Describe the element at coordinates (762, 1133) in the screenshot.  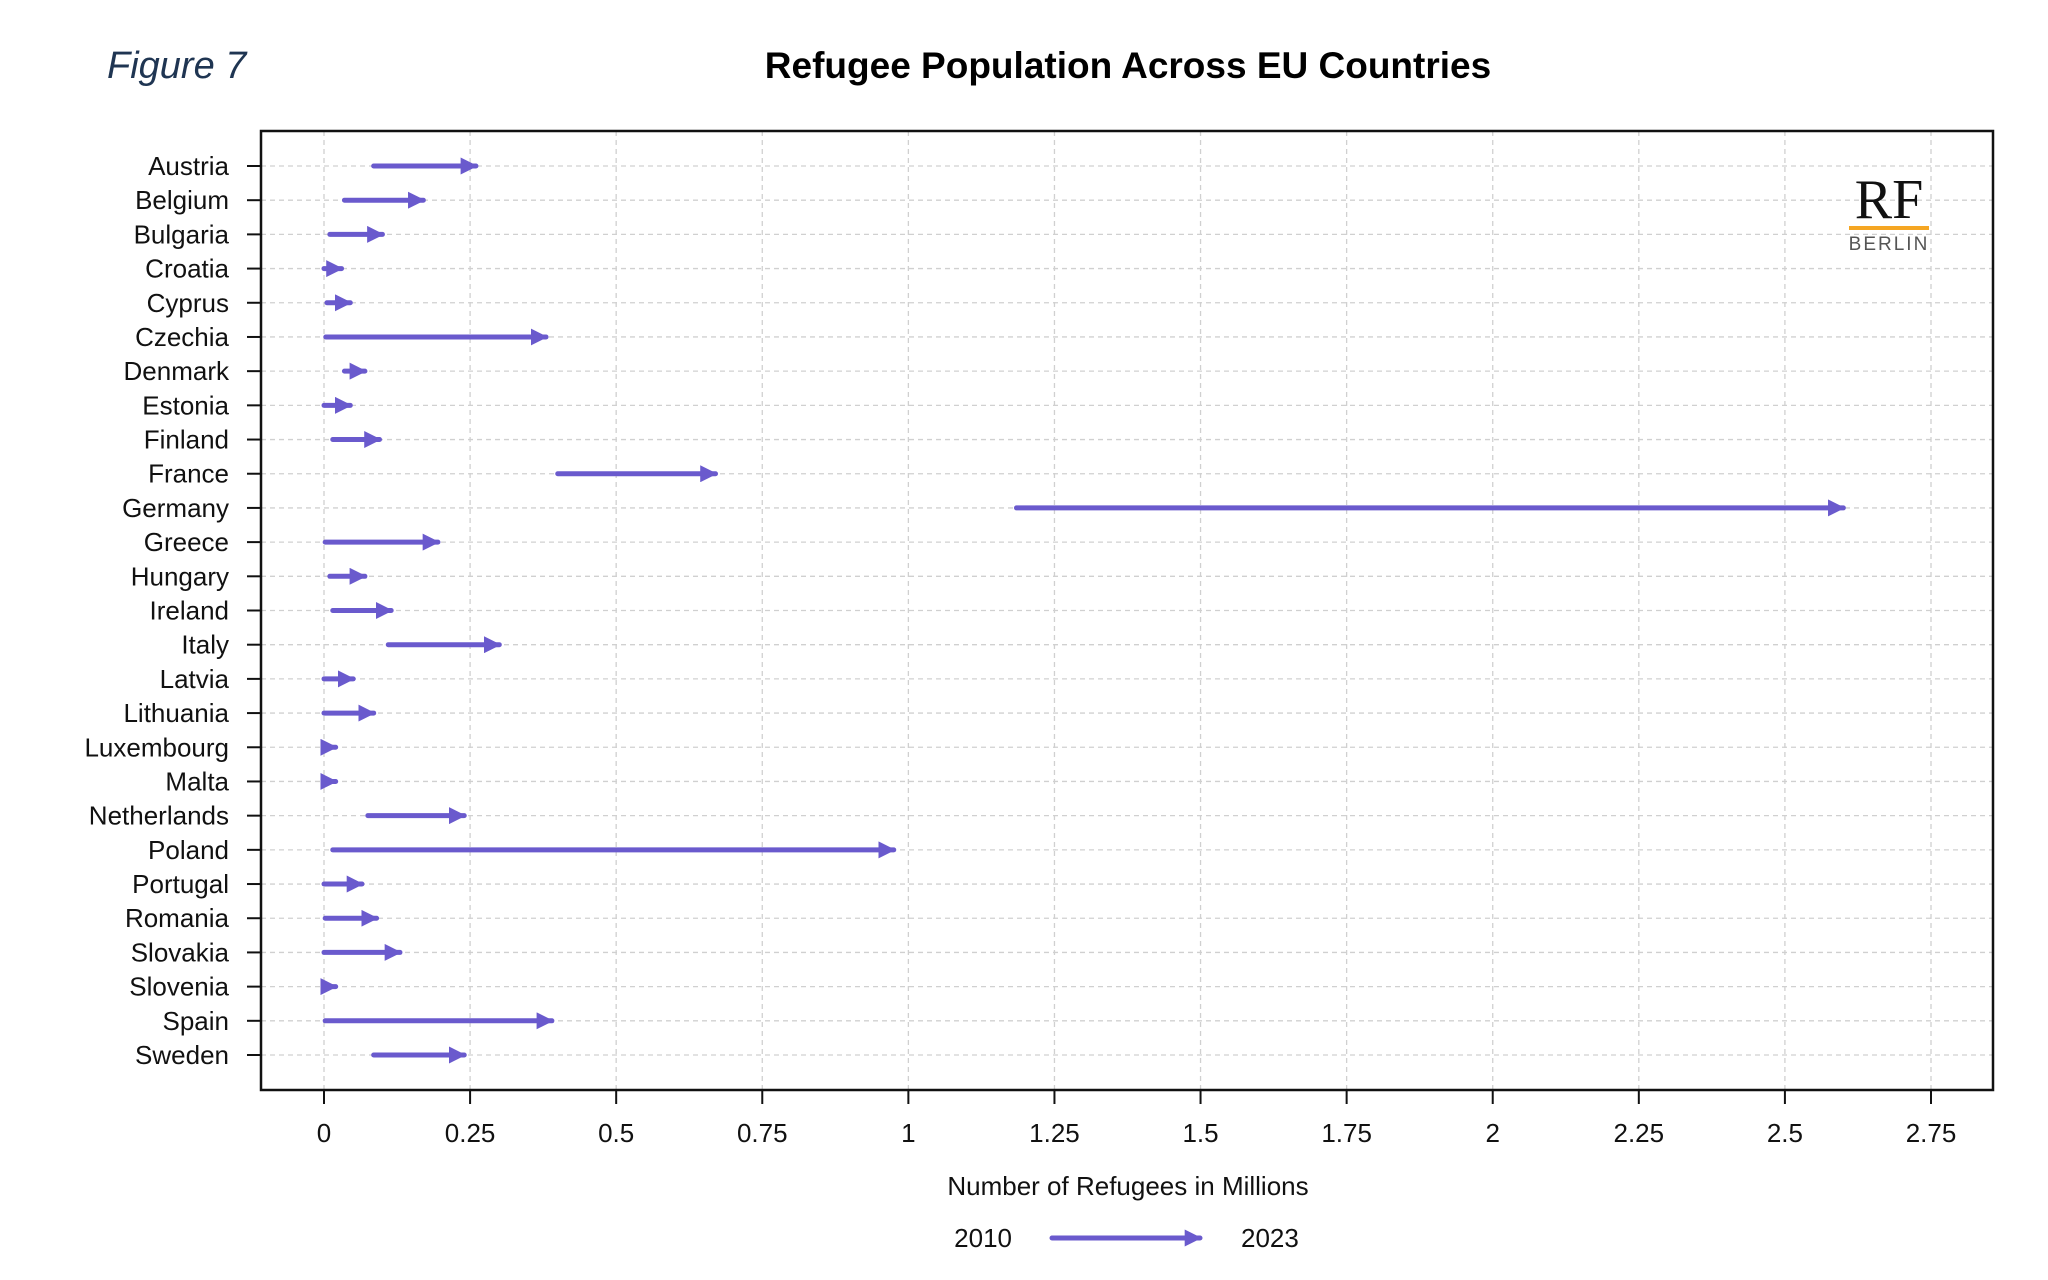
I see `x-tick-label: 0.75` at that location.